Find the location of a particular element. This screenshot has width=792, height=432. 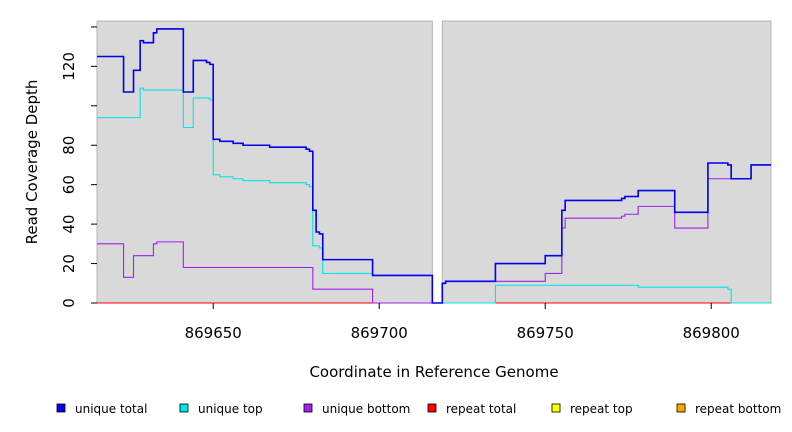

legend-label: repeat total is located at coordinates (481, 409).